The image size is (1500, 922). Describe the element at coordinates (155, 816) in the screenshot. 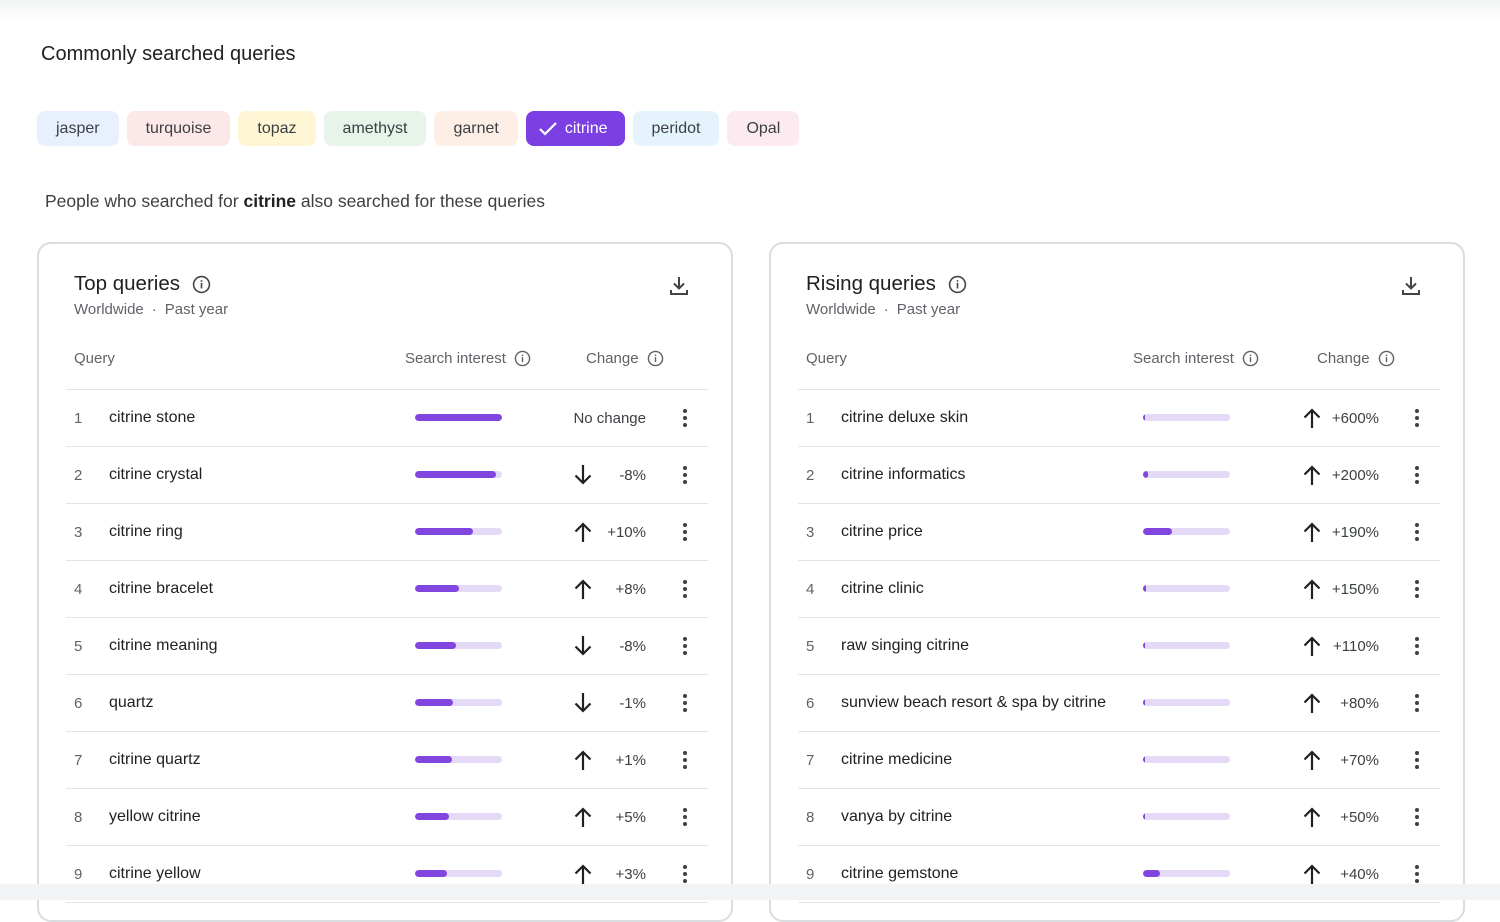

I see `row-query: yellow citrine` at that location.